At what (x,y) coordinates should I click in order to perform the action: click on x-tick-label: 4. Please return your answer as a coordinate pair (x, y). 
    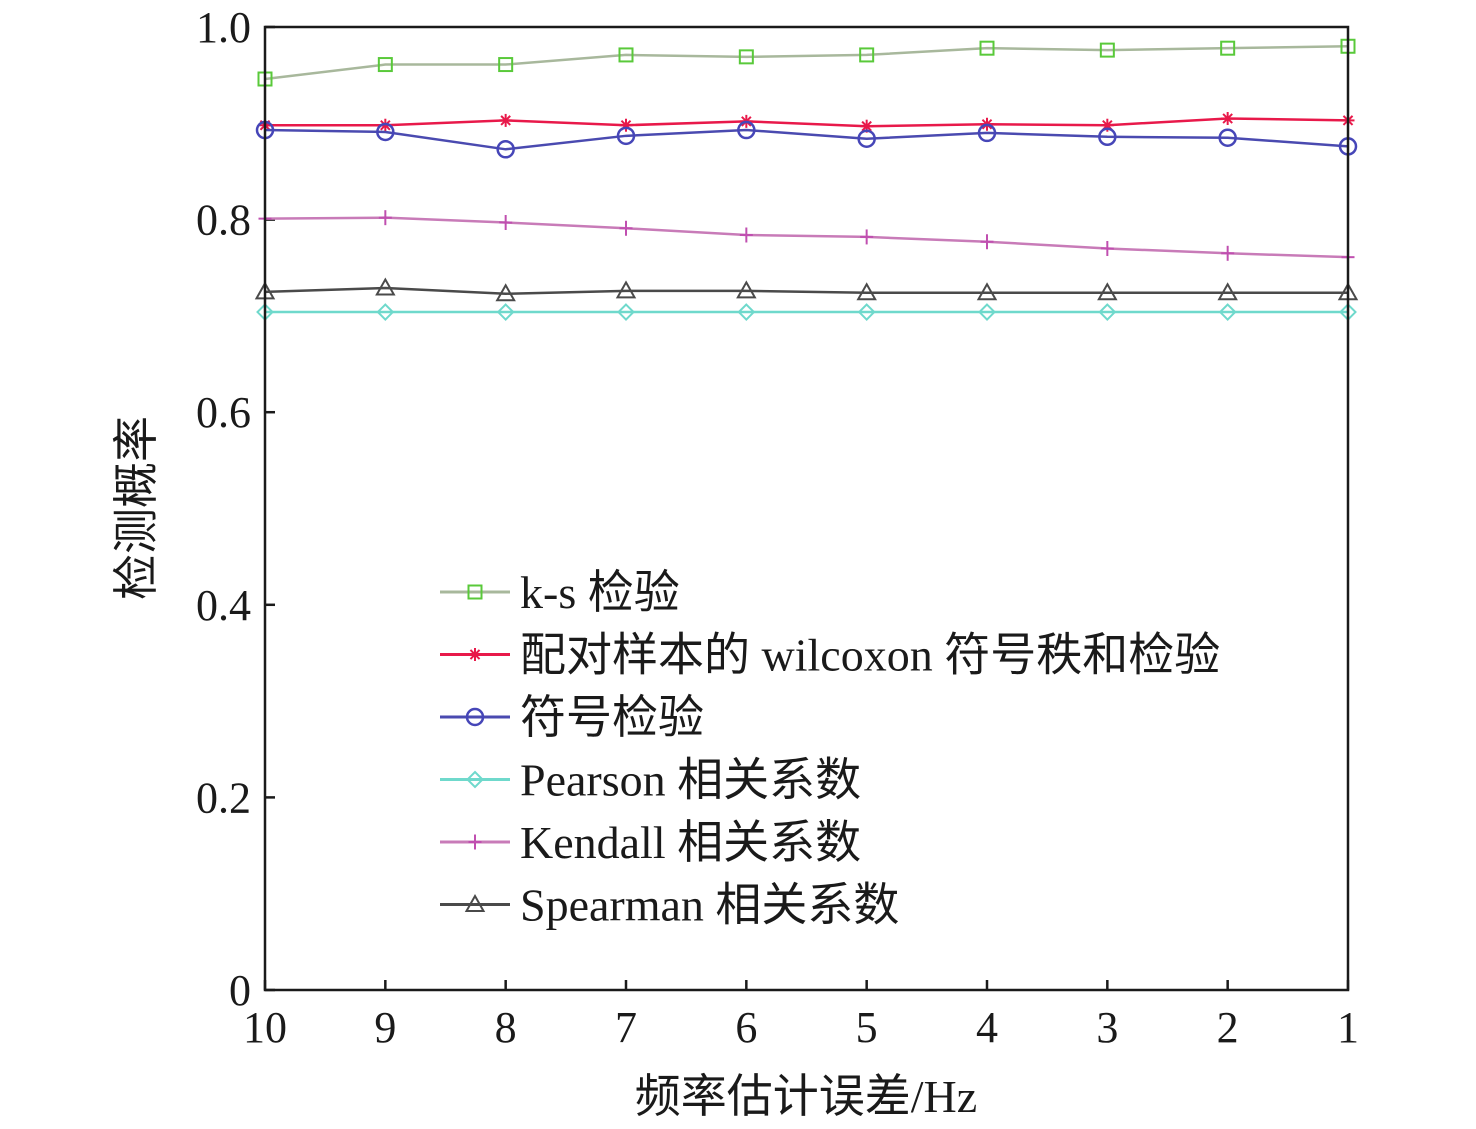
    Looking at the image, I should click on (987, 1027).